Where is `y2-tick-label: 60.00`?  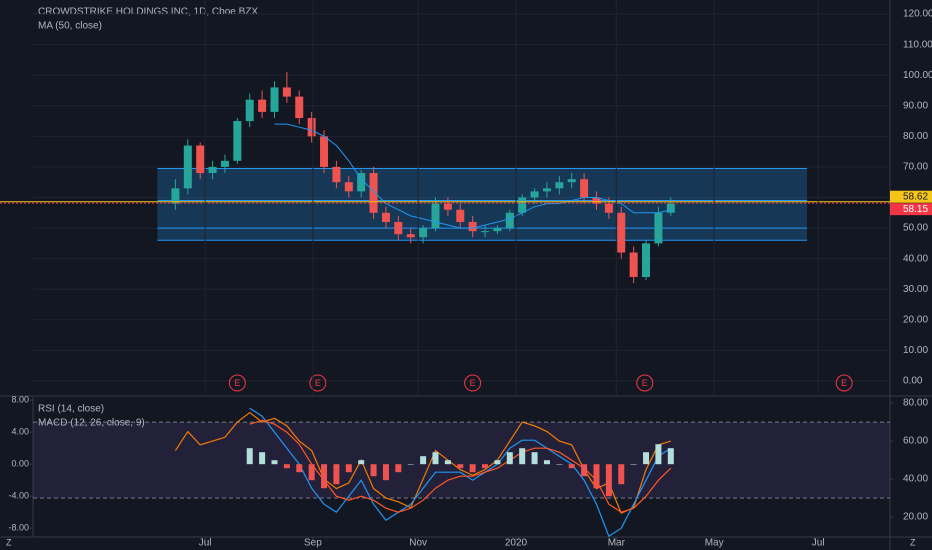 y2-tick-label: 60.00 is located at coordinates (915, 441).